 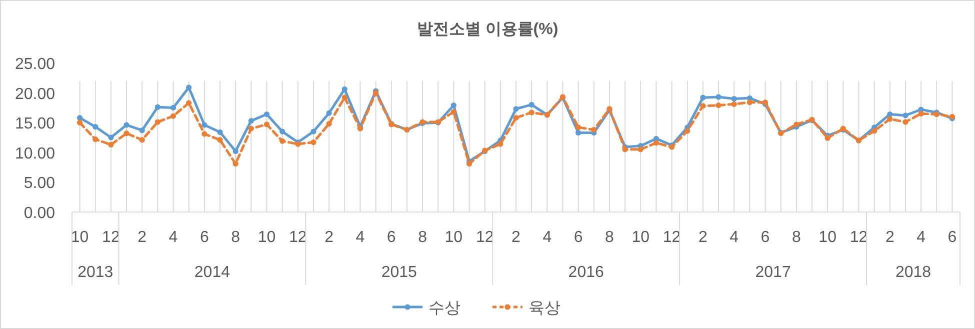 What do you see at coordinates (913, 272) in the screenshot?
I see `text: 2018` at bounding box center [913, 272].